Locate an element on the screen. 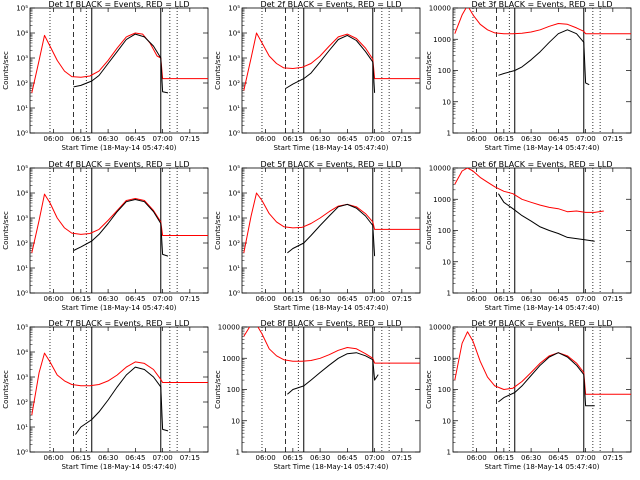 Image resolution: width=640 pixels, height=480 pixels. chart-title: Det 4f BLACK = Events, RED = LLD is located at coordinates (118, 164).